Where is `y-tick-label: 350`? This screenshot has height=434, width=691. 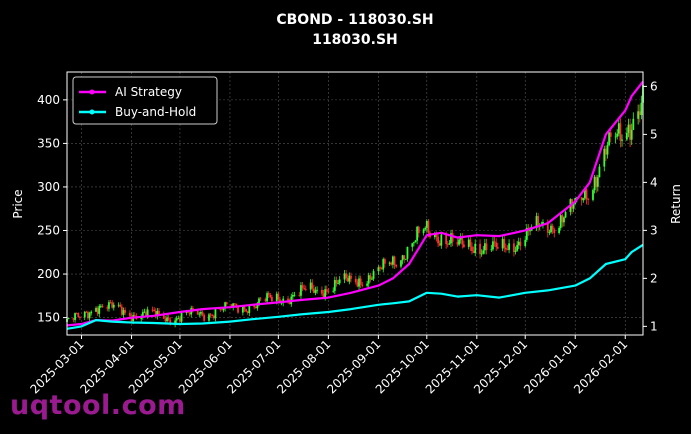 y-tick-label: 350 is located at coordinates (48, 143).